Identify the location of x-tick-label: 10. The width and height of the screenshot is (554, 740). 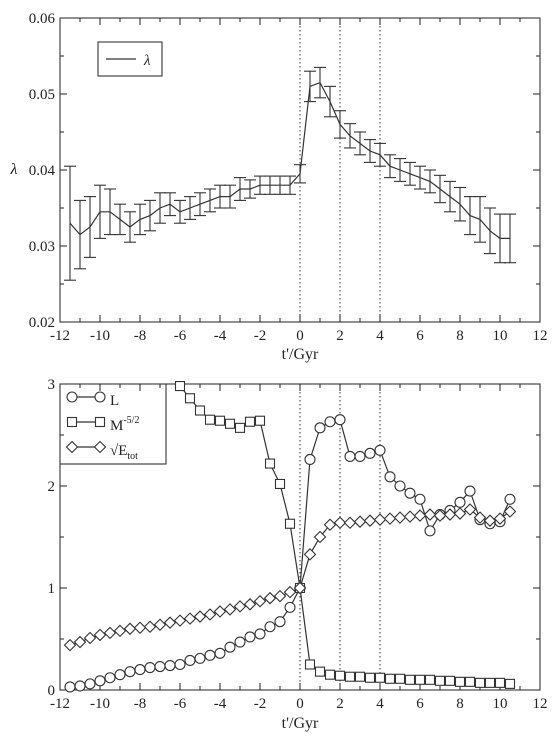
(500, 336).